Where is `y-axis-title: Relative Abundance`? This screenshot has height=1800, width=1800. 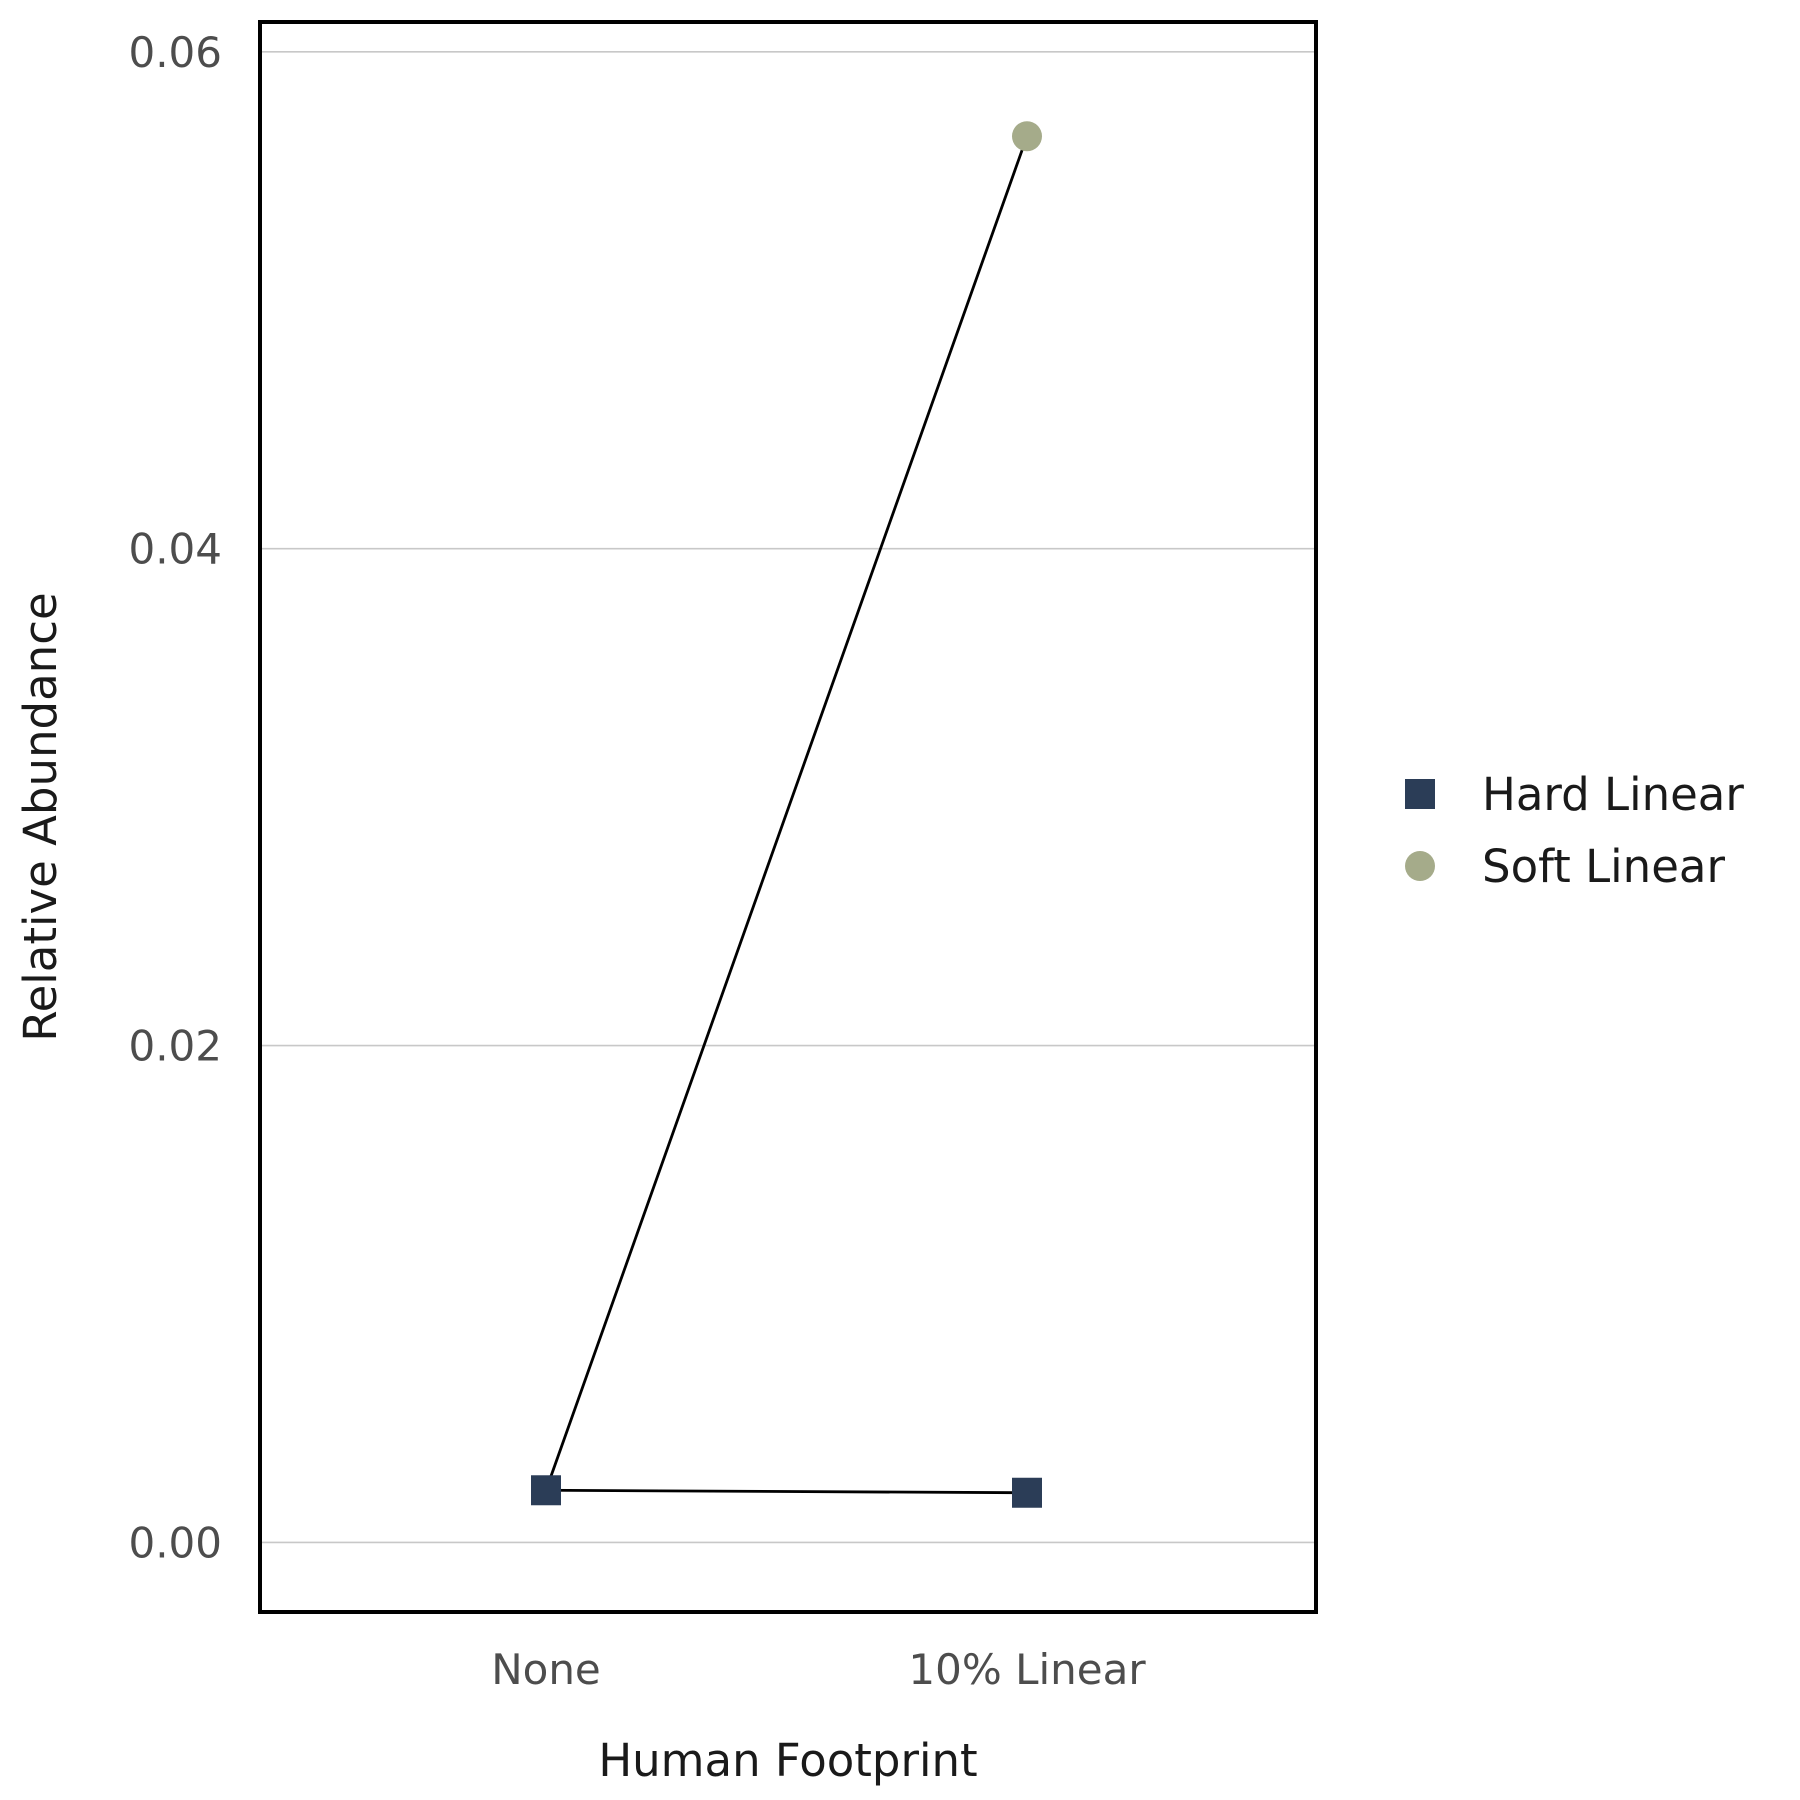 y-axis-title: Relative Abundance is located at coordinates (40, 816).